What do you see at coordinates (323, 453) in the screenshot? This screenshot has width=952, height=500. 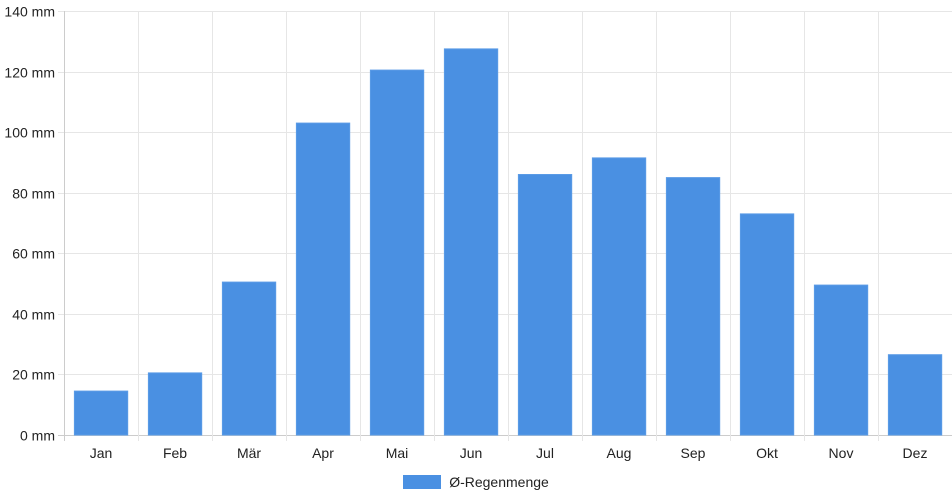 I see `x-tick-label: Apr` at bounding box center [323, 453].